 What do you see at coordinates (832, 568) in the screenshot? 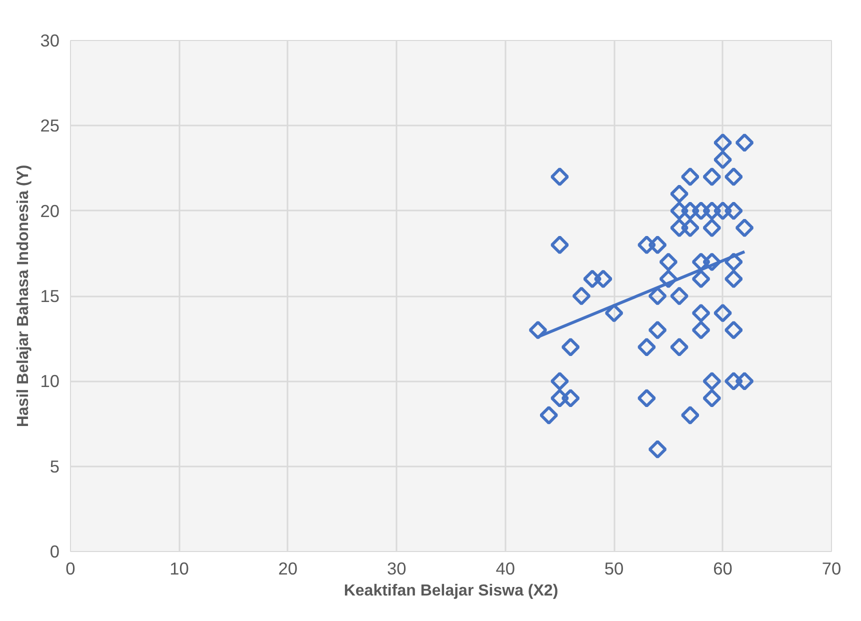
I see `x-tick-label: 70` at bounding box center [832, 568].